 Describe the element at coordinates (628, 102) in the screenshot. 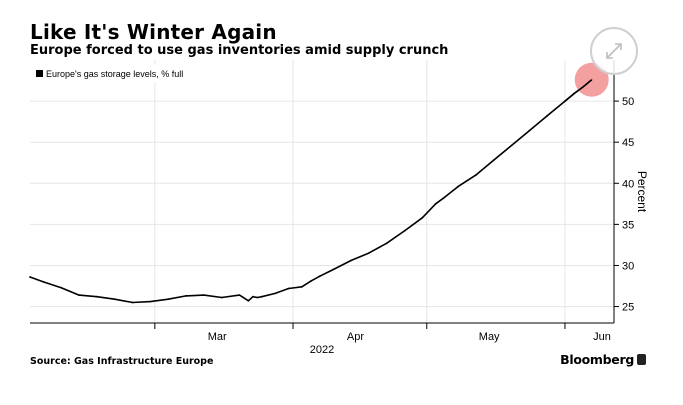

I see `y-tick-label: 50` at that location.